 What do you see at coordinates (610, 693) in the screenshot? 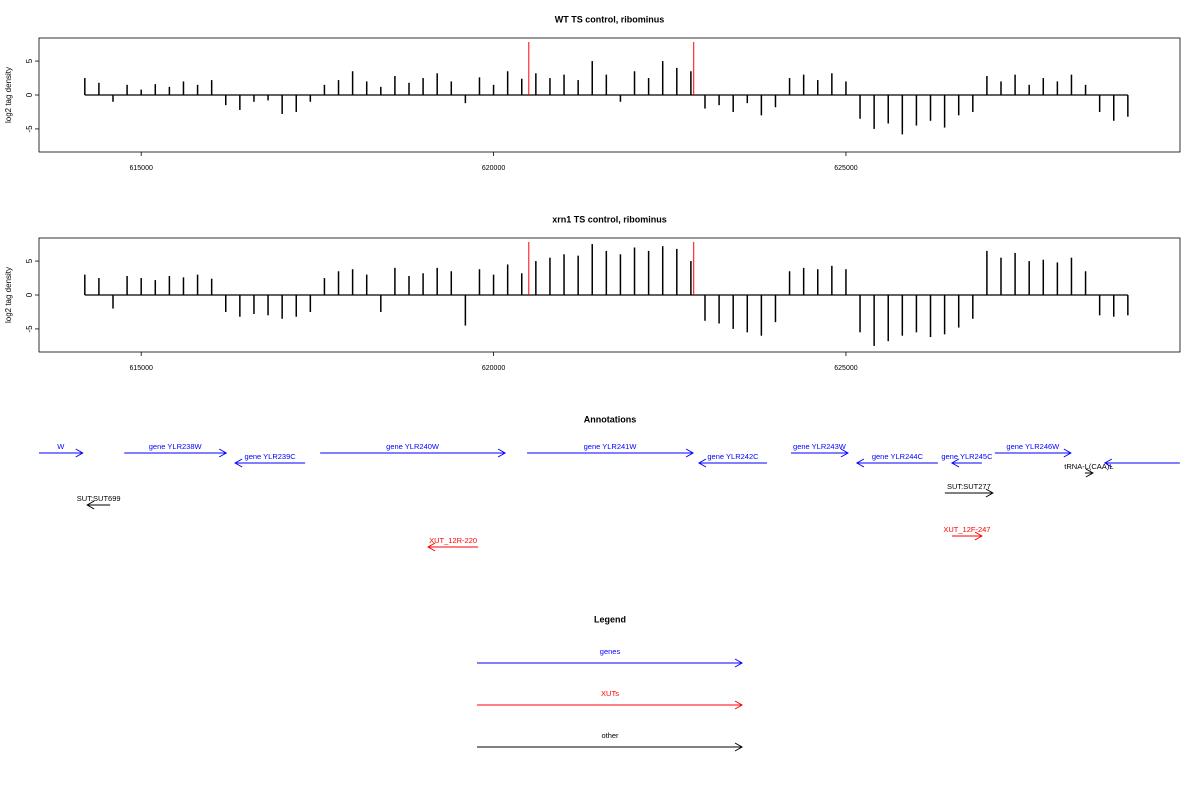
I see `legend-label: XUTs` at bounding box center [610, 693].